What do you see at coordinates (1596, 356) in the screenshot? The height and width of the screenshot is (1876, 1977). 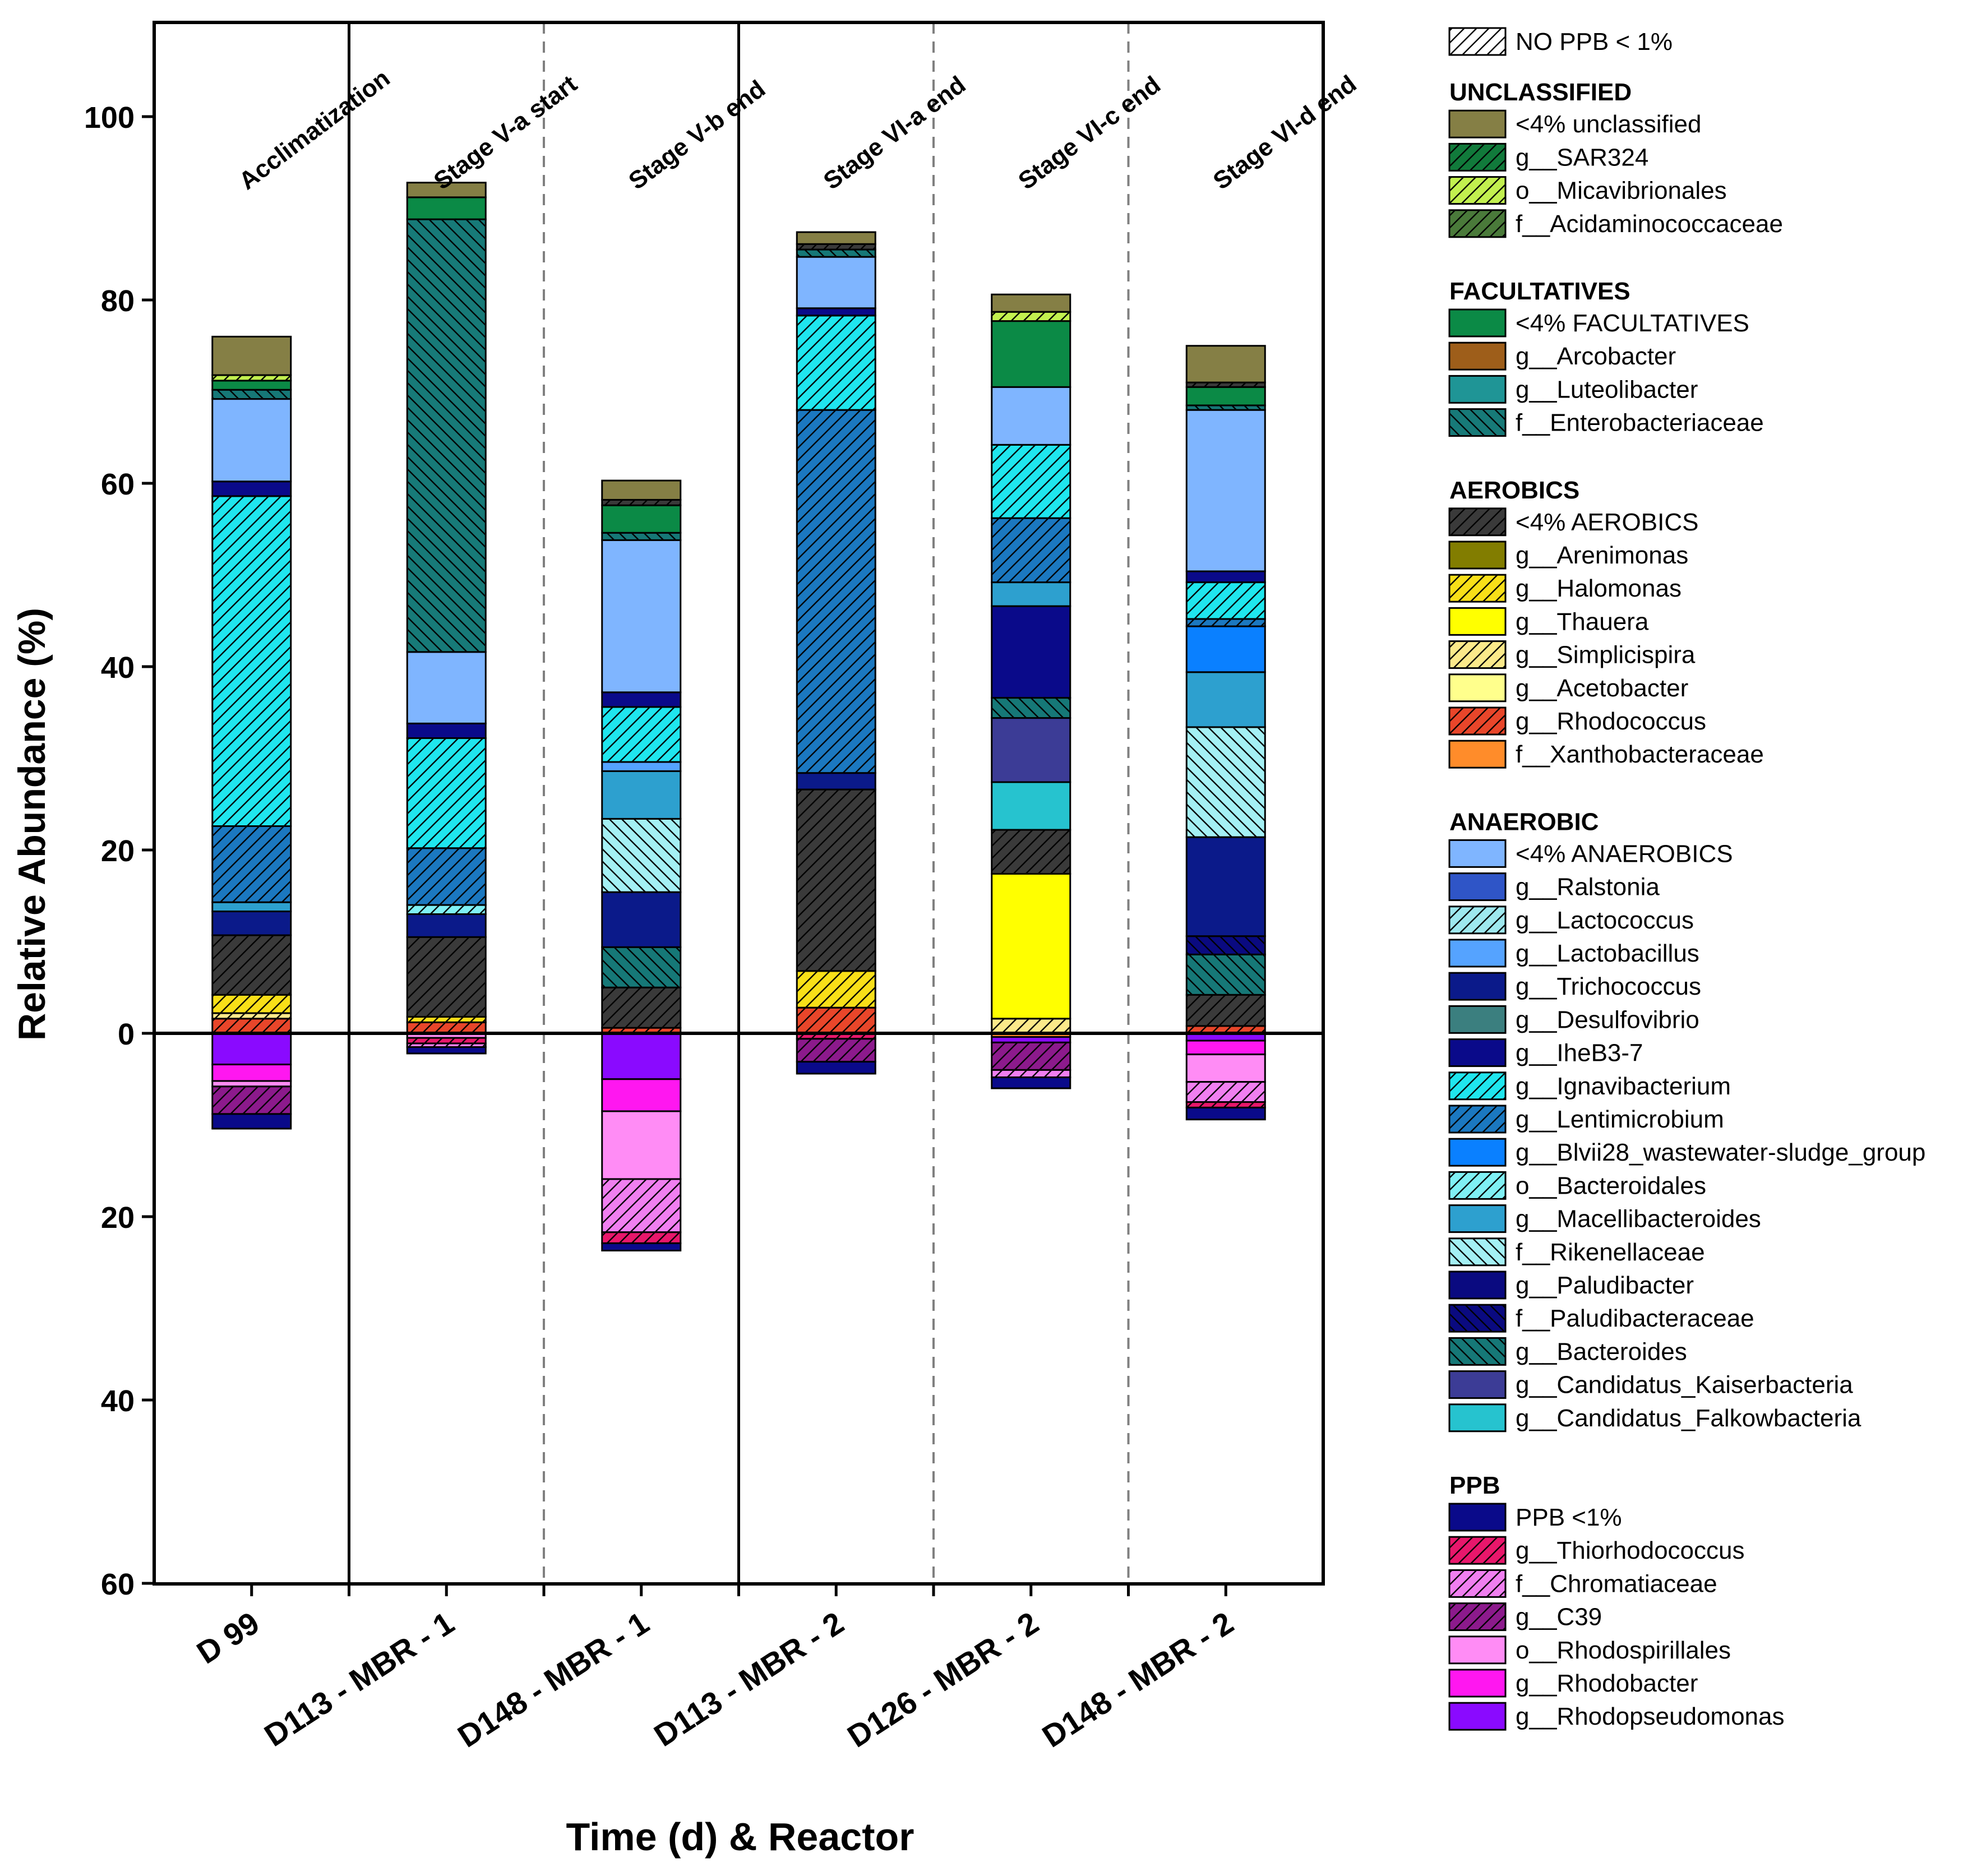 I see `legend-label: g__Arcobacter` at bounding box center [1596, 356].